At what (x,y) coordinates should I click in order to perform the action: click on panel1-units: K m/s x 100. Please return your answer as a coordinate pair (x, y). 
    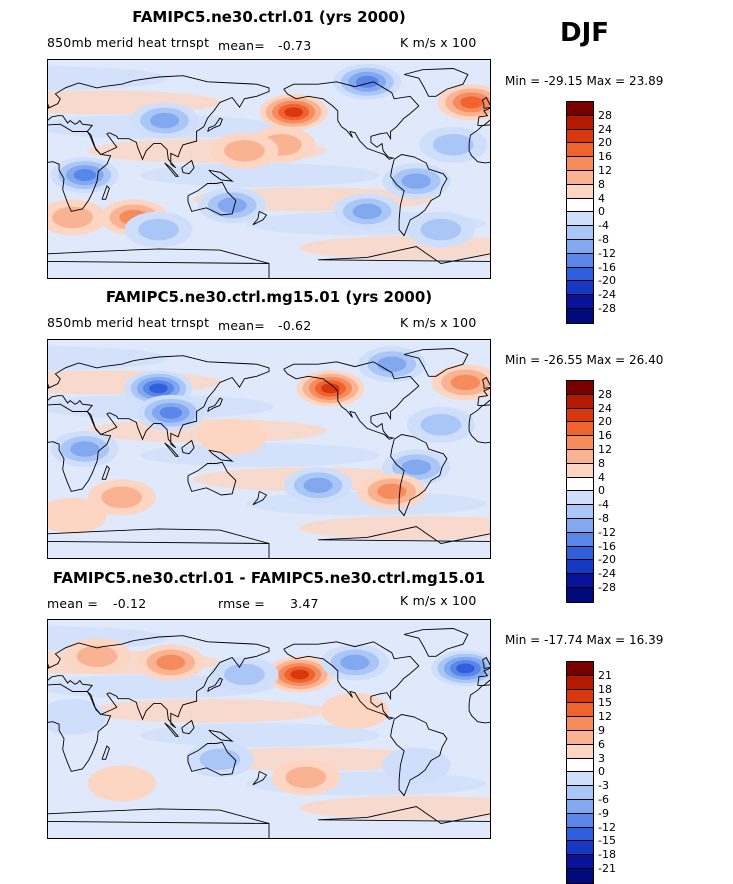
    Looking at the image, I should click on (438, 42).